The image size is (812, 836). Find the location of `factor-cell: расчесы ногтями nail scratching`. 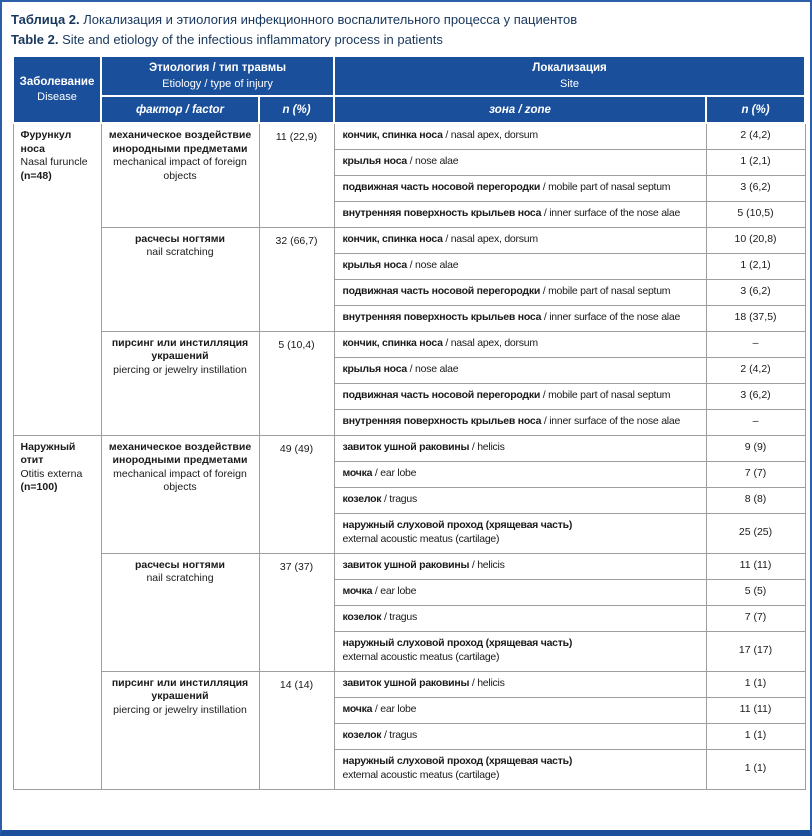

factor-cell: расчесы ногтями nail scratching is located at coordinates (180, 279).